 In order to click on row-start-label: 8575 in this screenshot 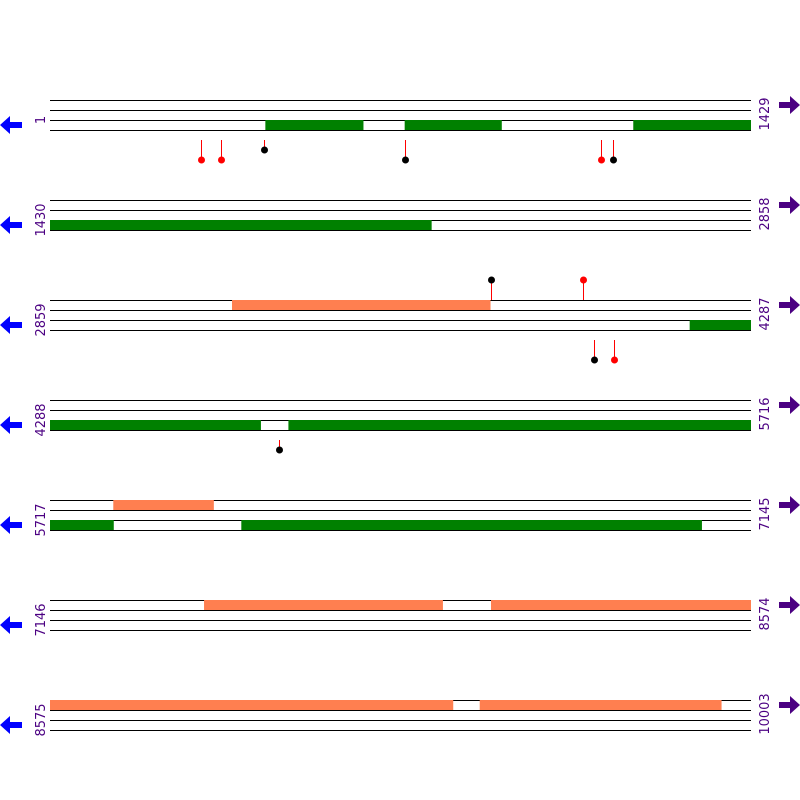, I will do `click(41, 719)`.